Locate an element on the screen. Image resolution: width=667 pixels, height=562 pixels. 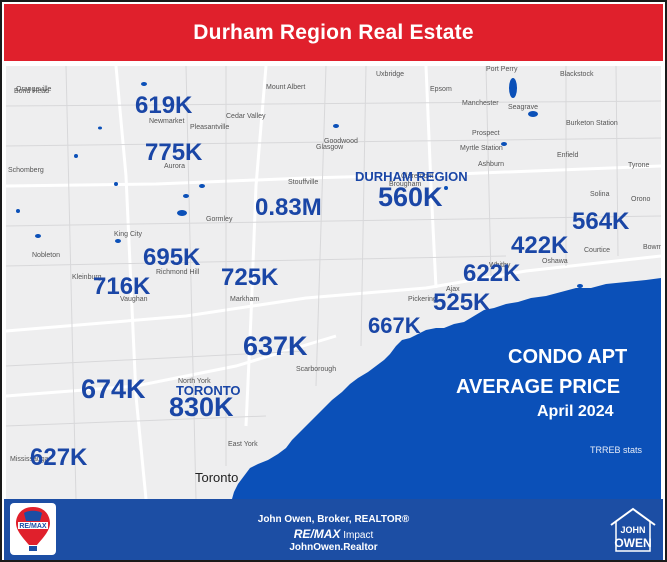
price-label: 619K is located at coordinates (164, 105).